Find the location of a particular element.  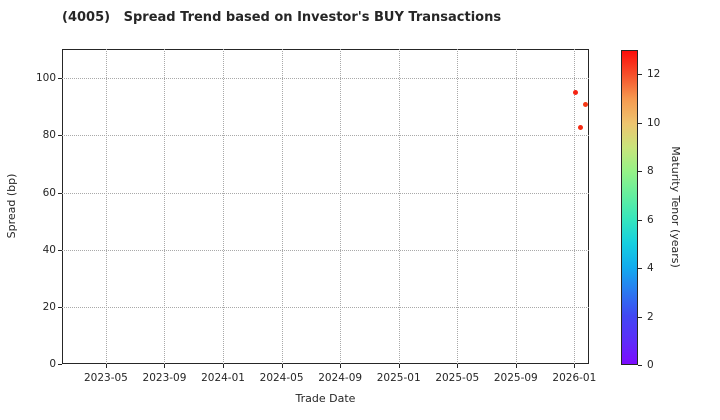

colorbar-tick-label: 4 is located at coordinates (650, 268).